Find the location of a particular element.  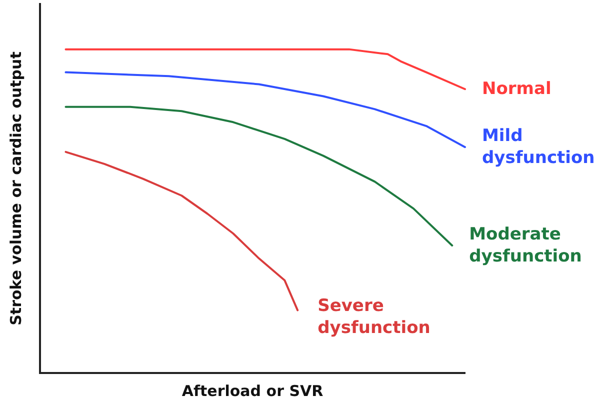

series-label: Moderate dysfunction is located at coordinates (525, 245).